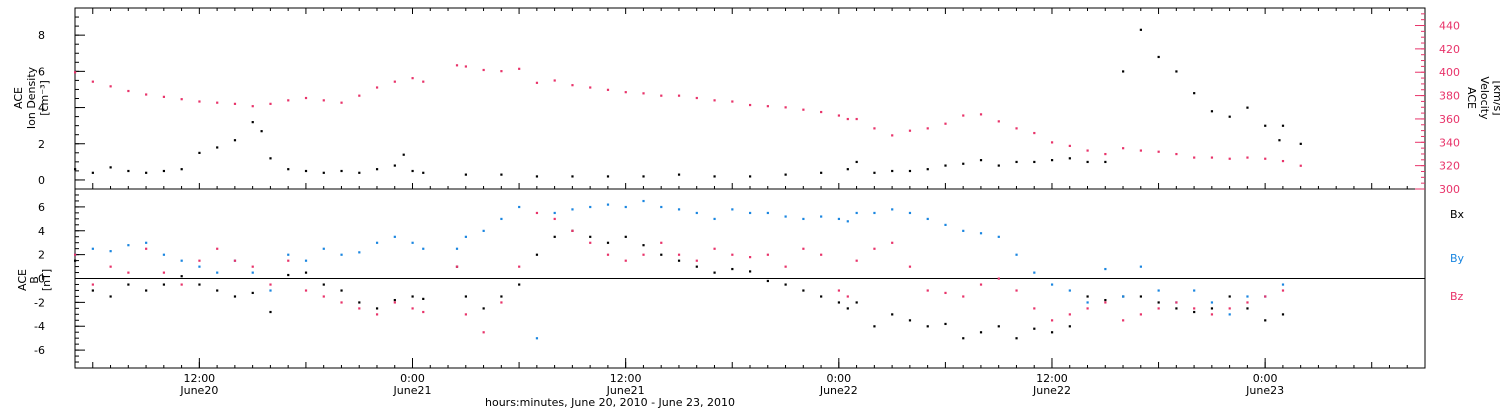  What do you see at coordinates (1449, 119) in the screenshot?
I see `top-right-tick-label: 360` at bounding box center [1449, 119].